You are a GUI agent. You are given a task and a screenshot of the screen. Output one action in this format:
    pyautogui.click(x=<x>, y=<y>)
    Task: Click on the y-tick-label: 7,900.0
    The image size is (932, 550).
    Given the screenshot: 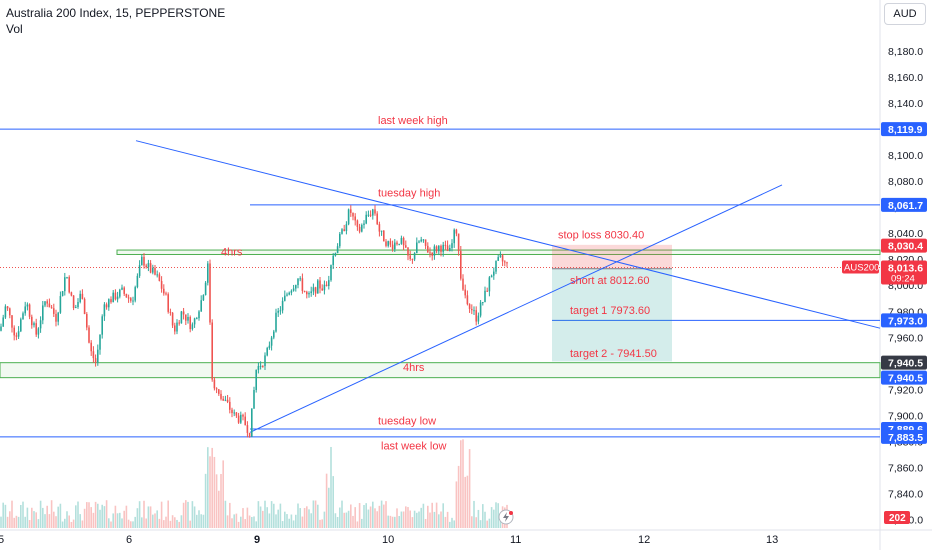 What is the action you would take?
    pyautogui.click(x=905, y=416)
    